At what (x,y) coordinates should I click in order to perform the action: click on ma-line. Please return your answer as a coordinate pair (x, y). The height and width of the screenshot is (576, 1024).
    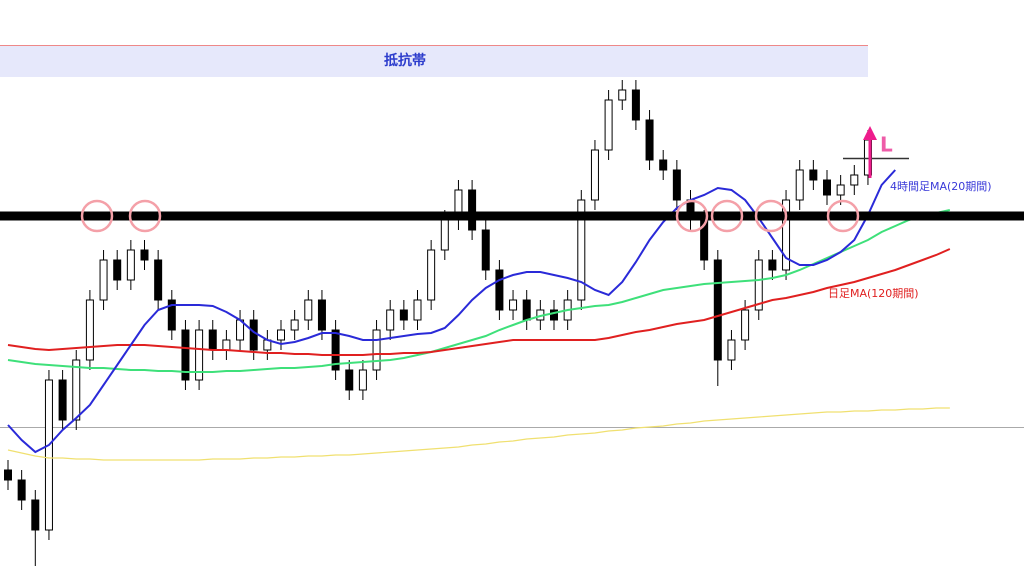
    Looking at the image, I should click on (478, 434).